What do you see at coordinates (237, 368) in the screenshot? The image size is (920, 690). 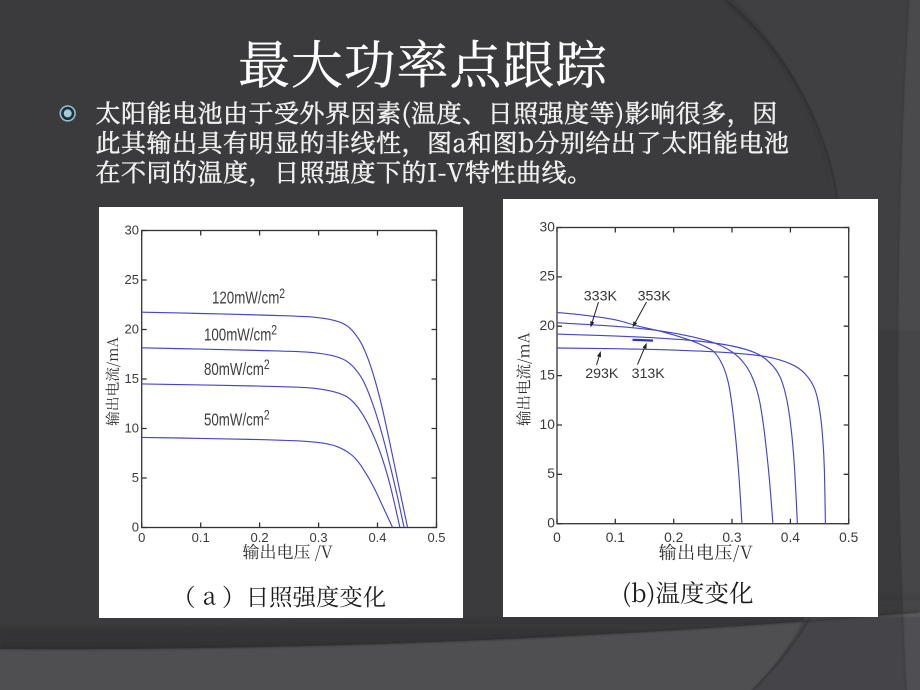 I see `svg-text: 80mW/cm2` at bounding box center [237, 368].